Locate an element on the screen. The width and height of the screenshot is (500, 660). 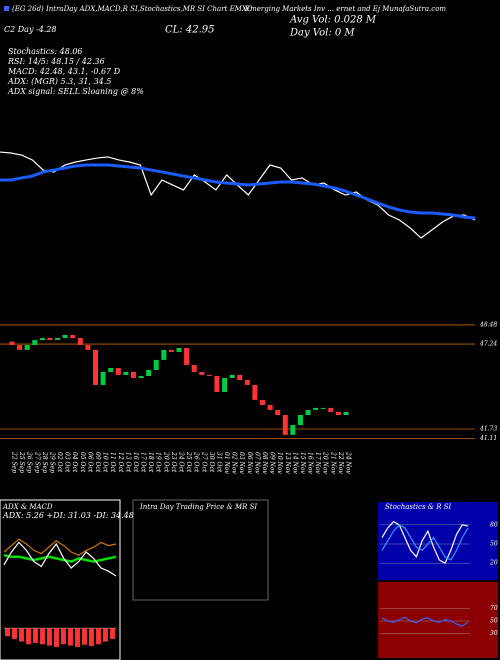
y-tick-label: 70 is located at coordinates (494, 608).